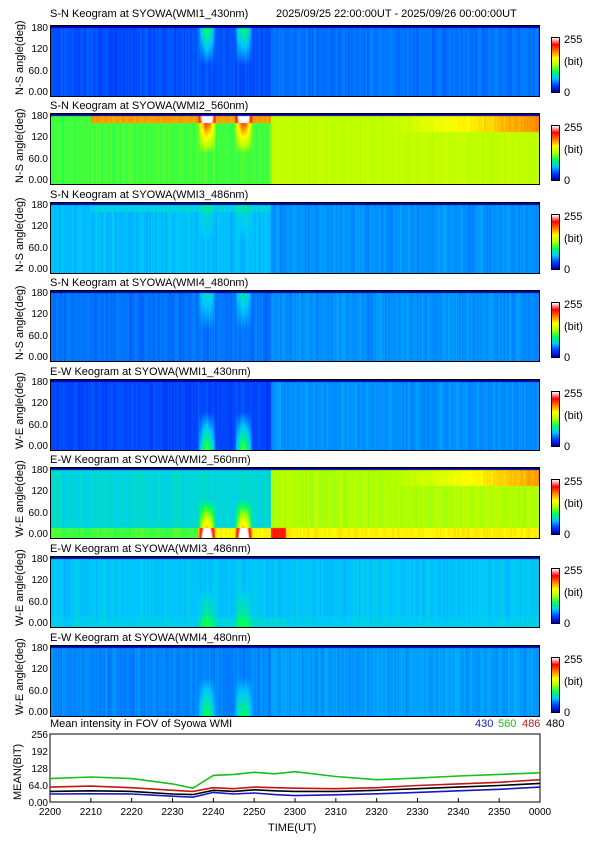 The height and width of the screenshot is (842, 595). What do you see at coordinates (38, 786) in the screenshot?
I see `y-tick-label: 64.0` at bounding box center [38, 786].